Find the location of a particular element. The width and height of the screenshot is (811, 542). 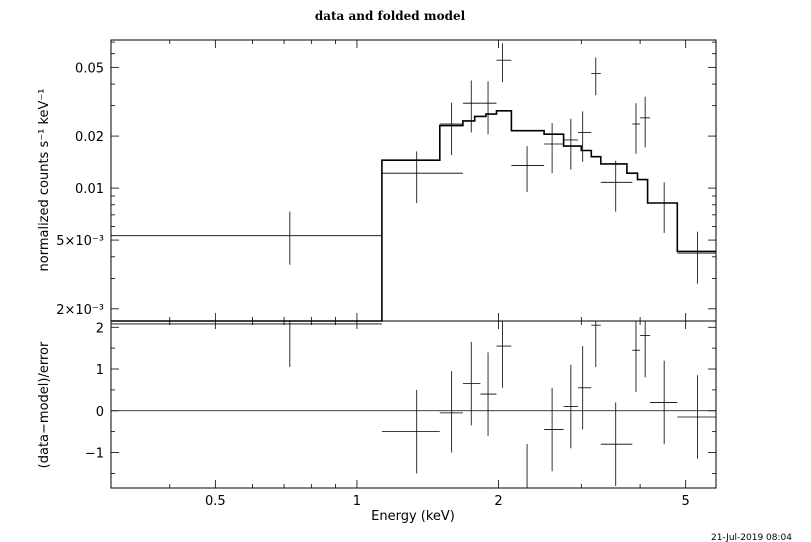

y-tick-label: 2 is located at coordinates (100, 328).